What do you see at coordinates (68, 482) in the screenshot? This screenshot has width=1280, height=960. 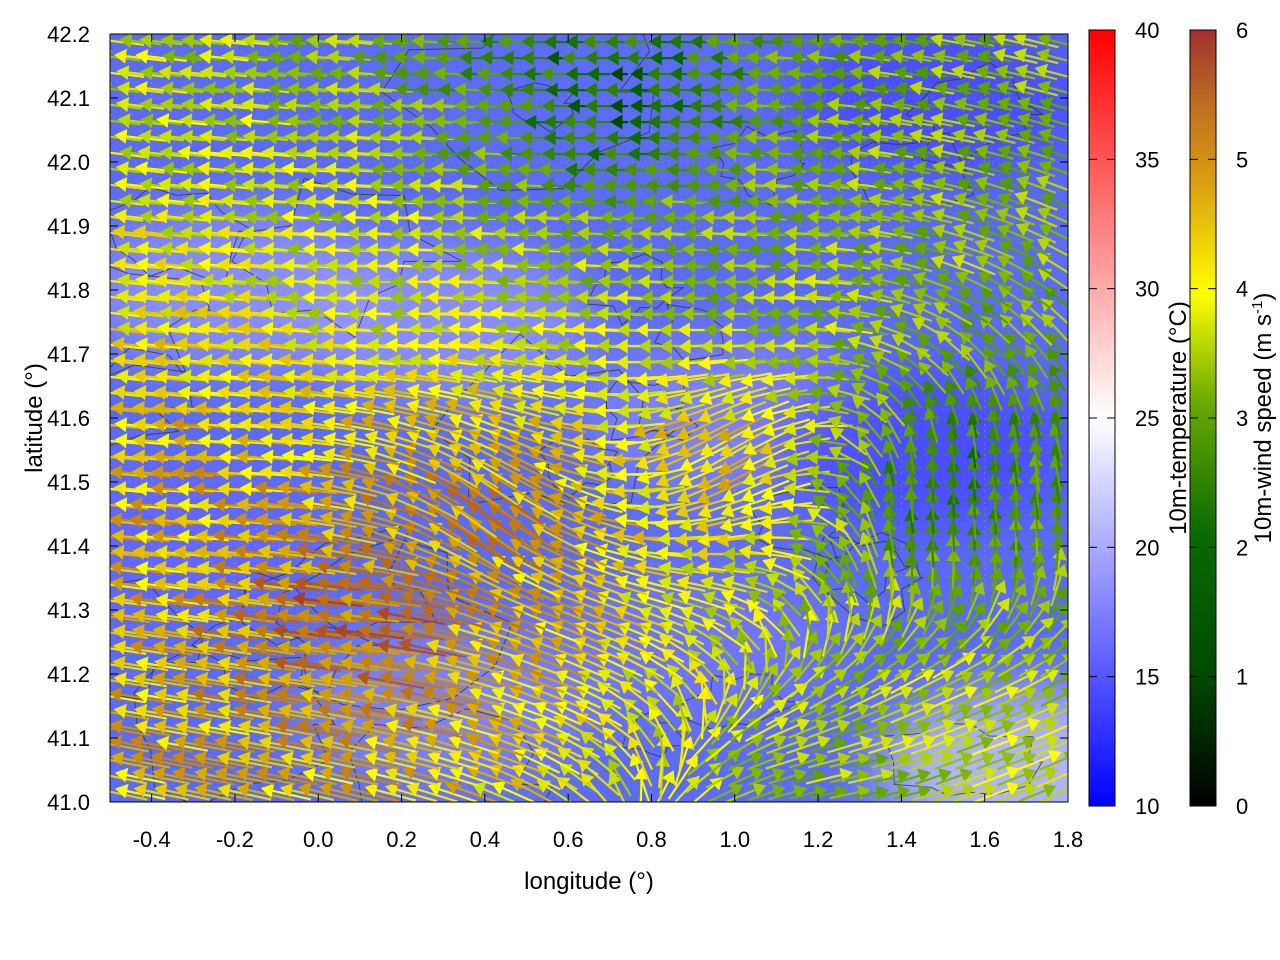 I see `y-tick-label: 41.5` at bounding box center [68, 482].